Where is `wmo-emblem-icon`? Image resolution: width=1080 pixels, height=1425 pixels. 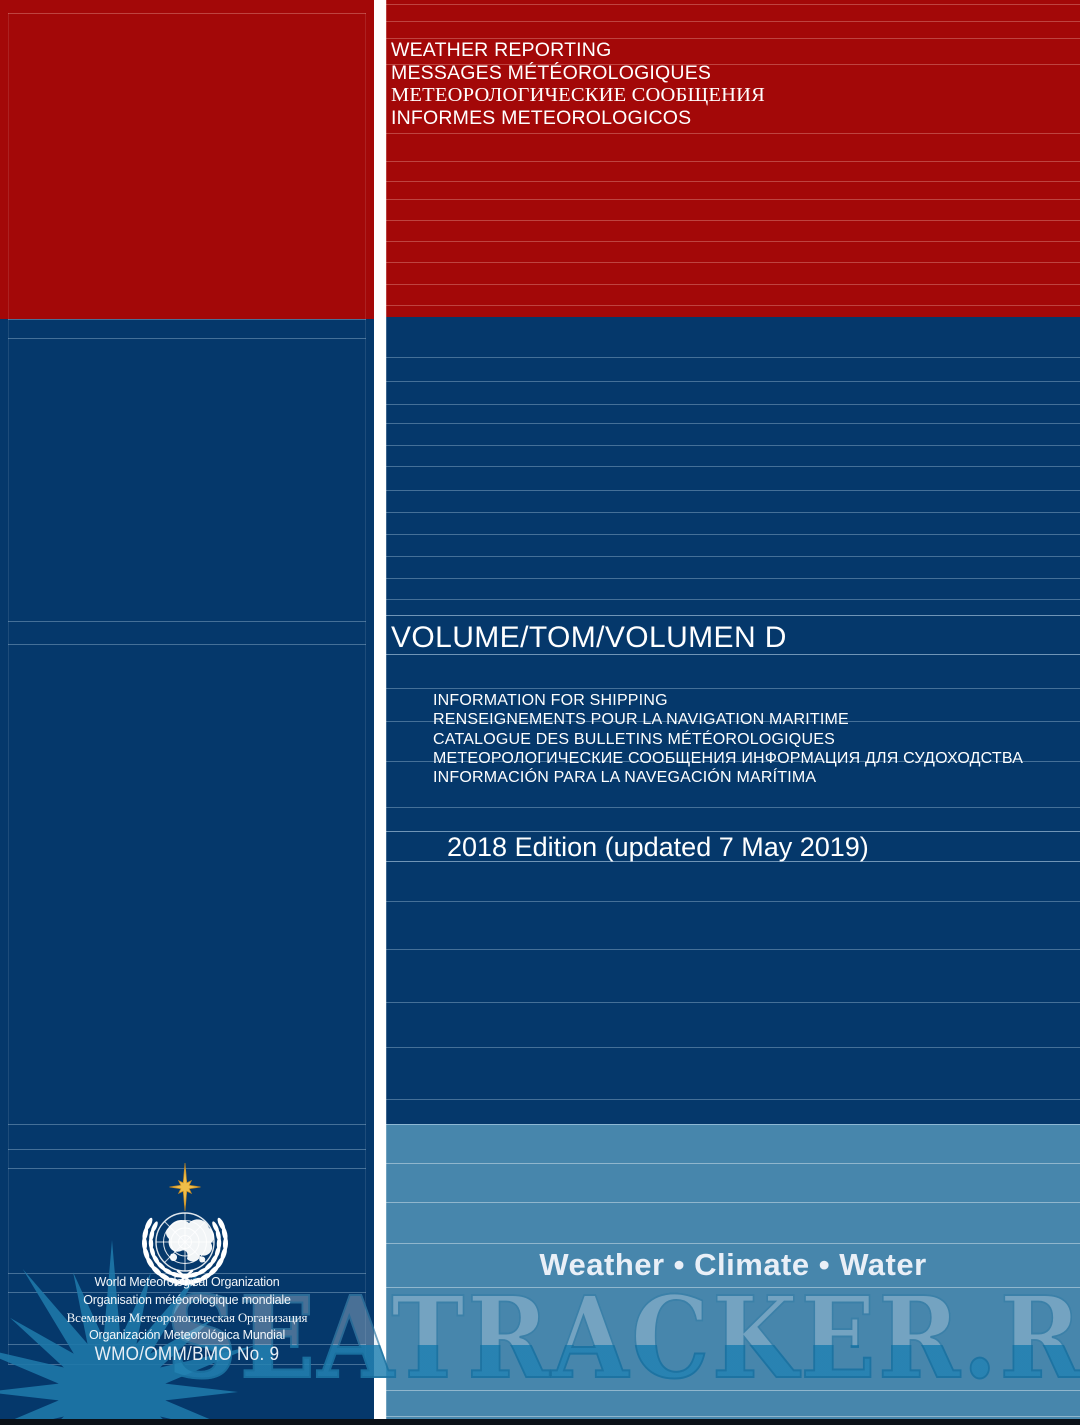 wmo-emblem-icon is located at coordinates (185, 1225).